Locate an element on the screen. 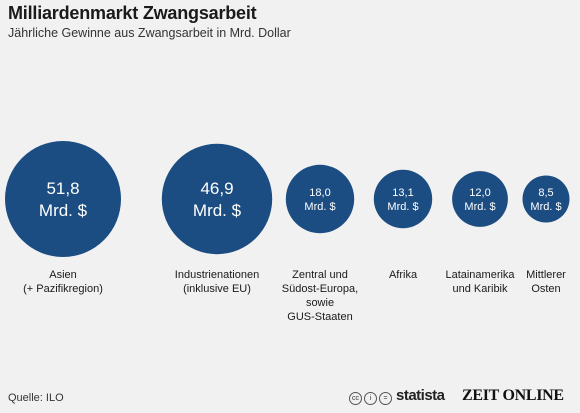 The image size is (580, 413). chart-title: Milliardenmarkt Zwangsarbeit is located at coordinates (132, 13).